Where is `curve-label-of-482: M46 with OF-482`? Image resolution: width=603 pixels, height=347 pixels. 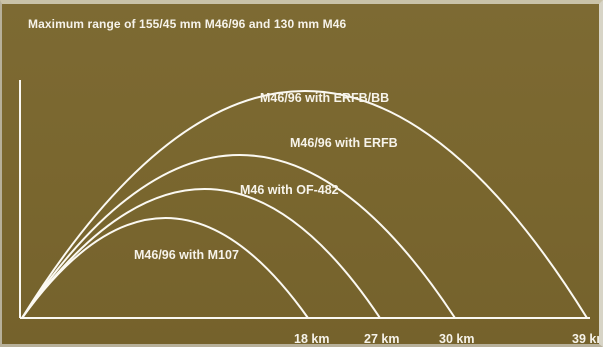
curve-label-of-482: M46 with OF-482 is located at coordinates (289, 190).